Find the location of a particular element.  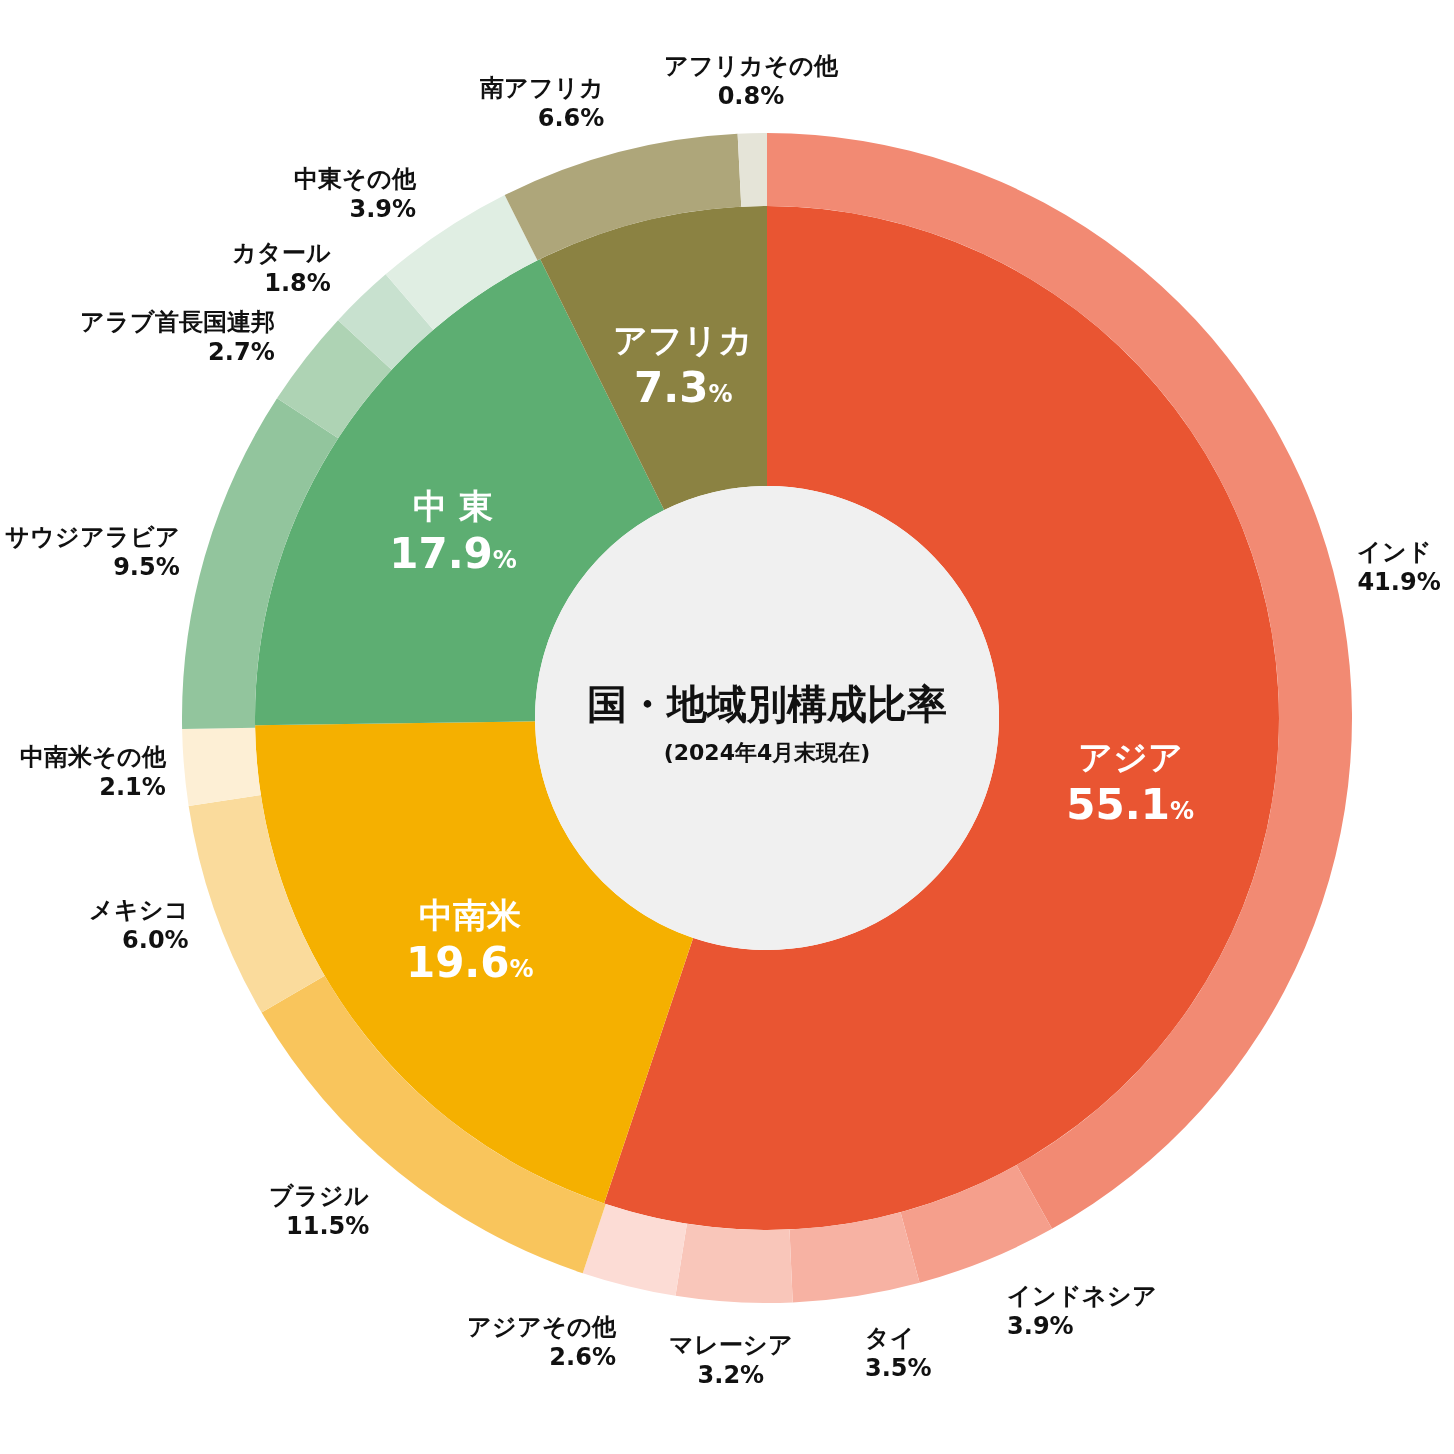

data-label: 6.0% is located at coordinates (155, 940).